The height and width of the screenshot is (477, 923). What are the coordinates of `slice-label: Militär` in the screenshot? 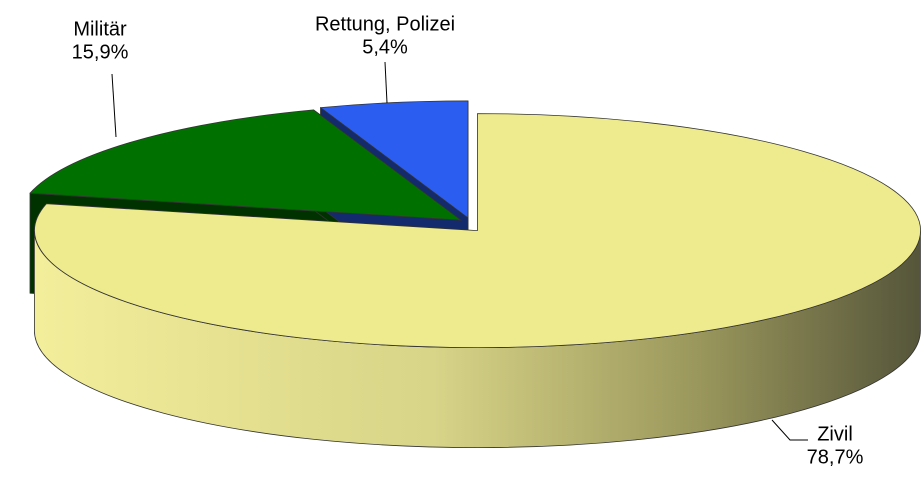 It's located at (100, 29).